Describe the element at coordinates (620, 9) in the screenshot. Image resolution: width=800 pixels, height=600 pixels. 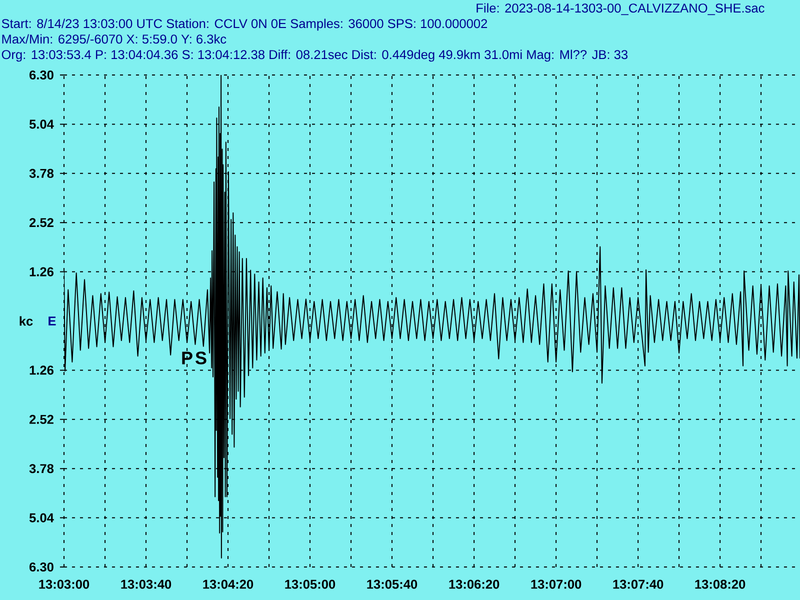
I see `chart-title: File: 2023-08-14-1303-00_CALVIZZANO_SHE.sac` at that location.